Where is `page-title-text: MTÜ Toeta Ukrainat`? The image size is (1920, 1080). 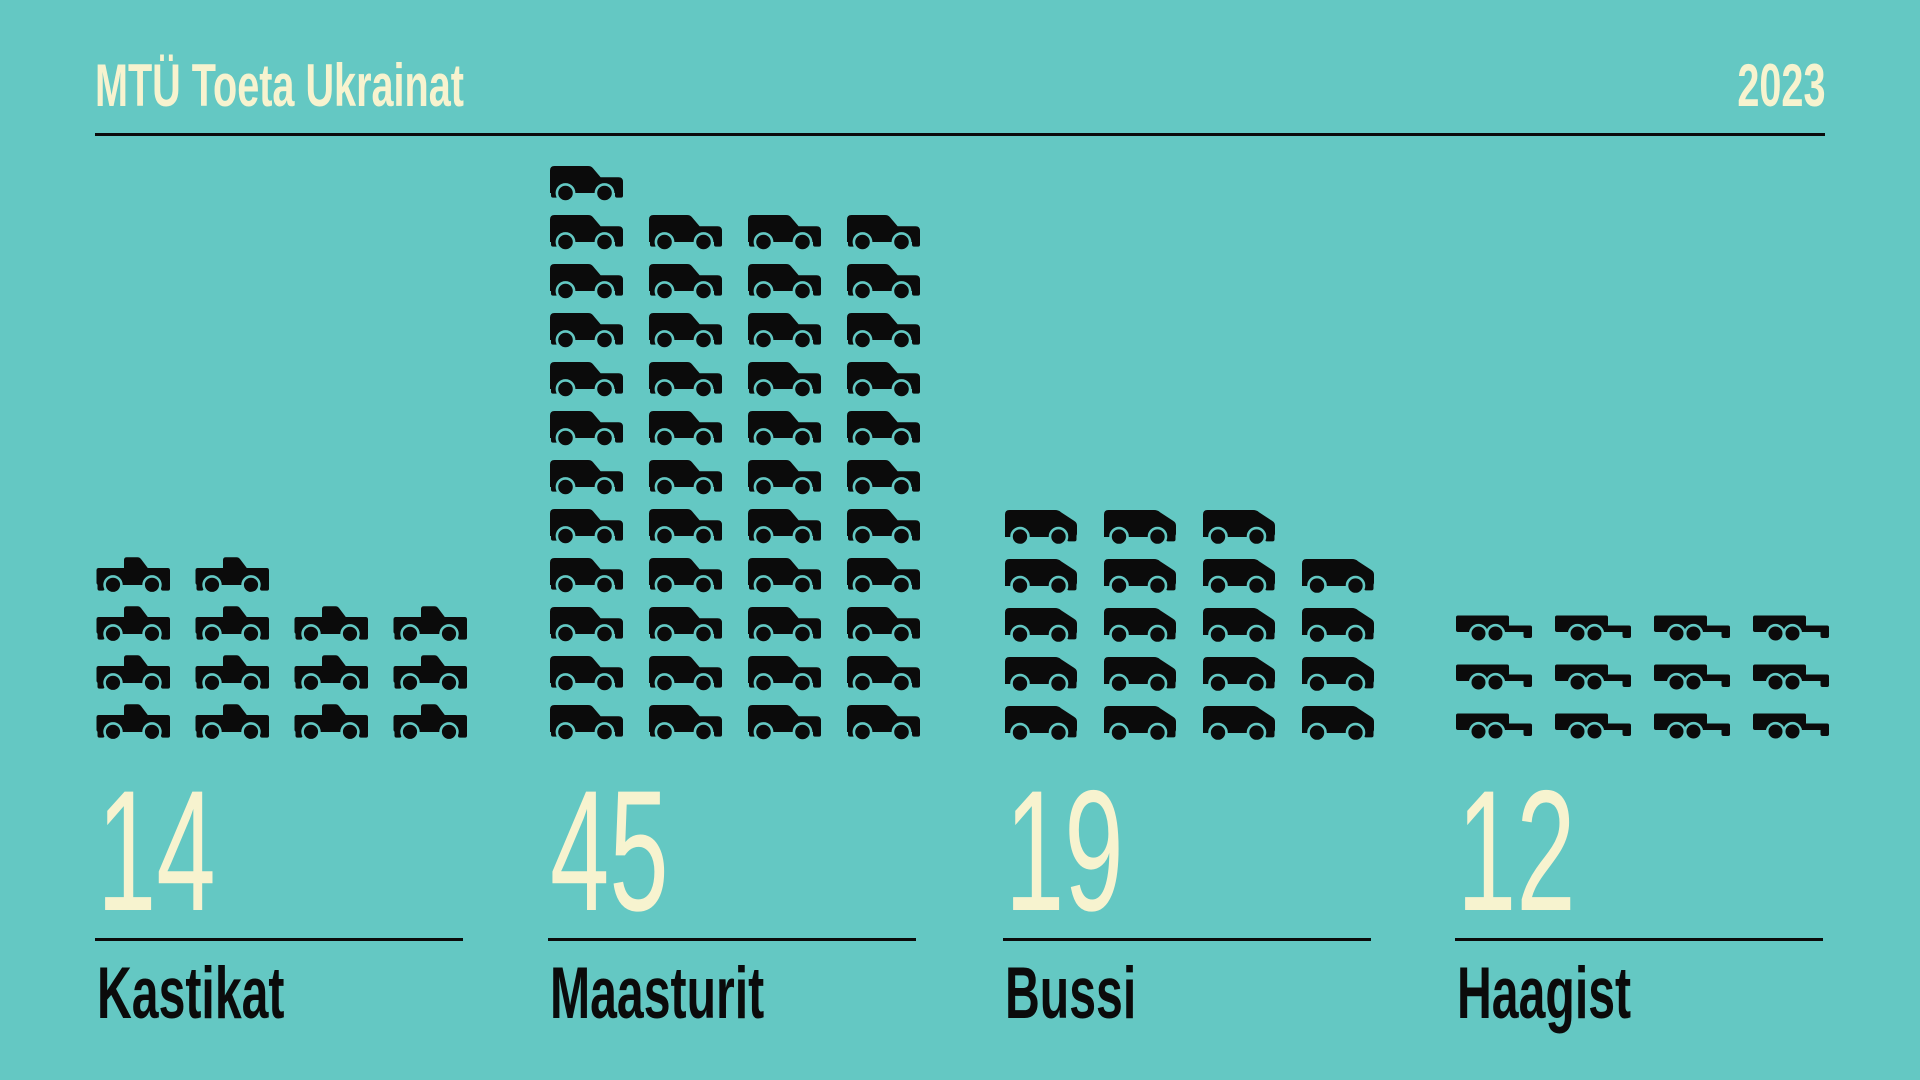 page-title-text: MTÜ Toeta Ukrainat is located at coordinates (279, 85).